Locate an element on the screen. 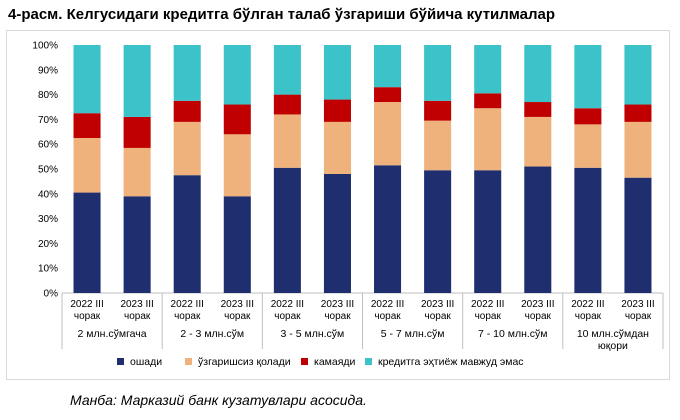  group-label: юқори is located at coordinates (613, 346).